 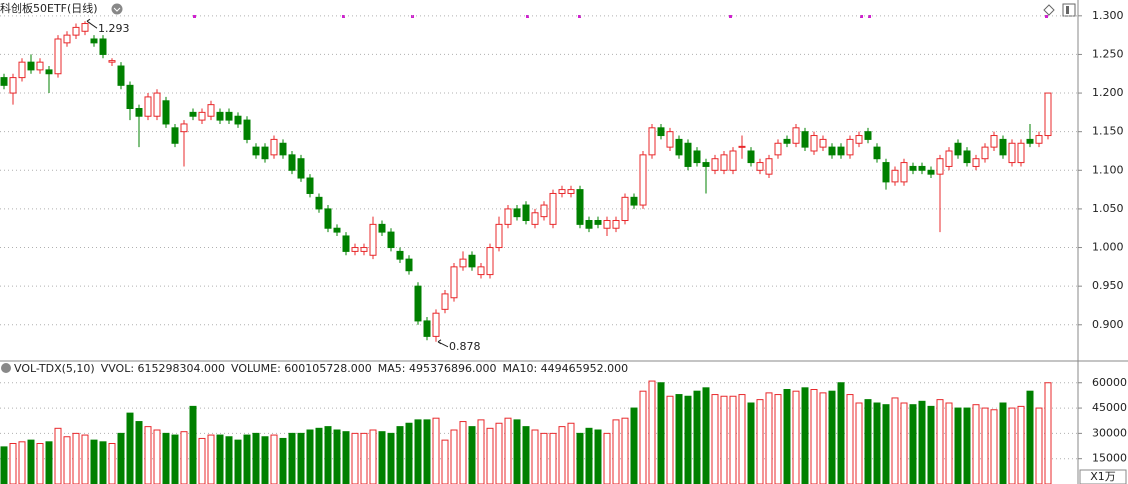 What do you see at coordinates (117, 9) in the screenshot?
I see `title-menu` at bounding box center [117, 9].